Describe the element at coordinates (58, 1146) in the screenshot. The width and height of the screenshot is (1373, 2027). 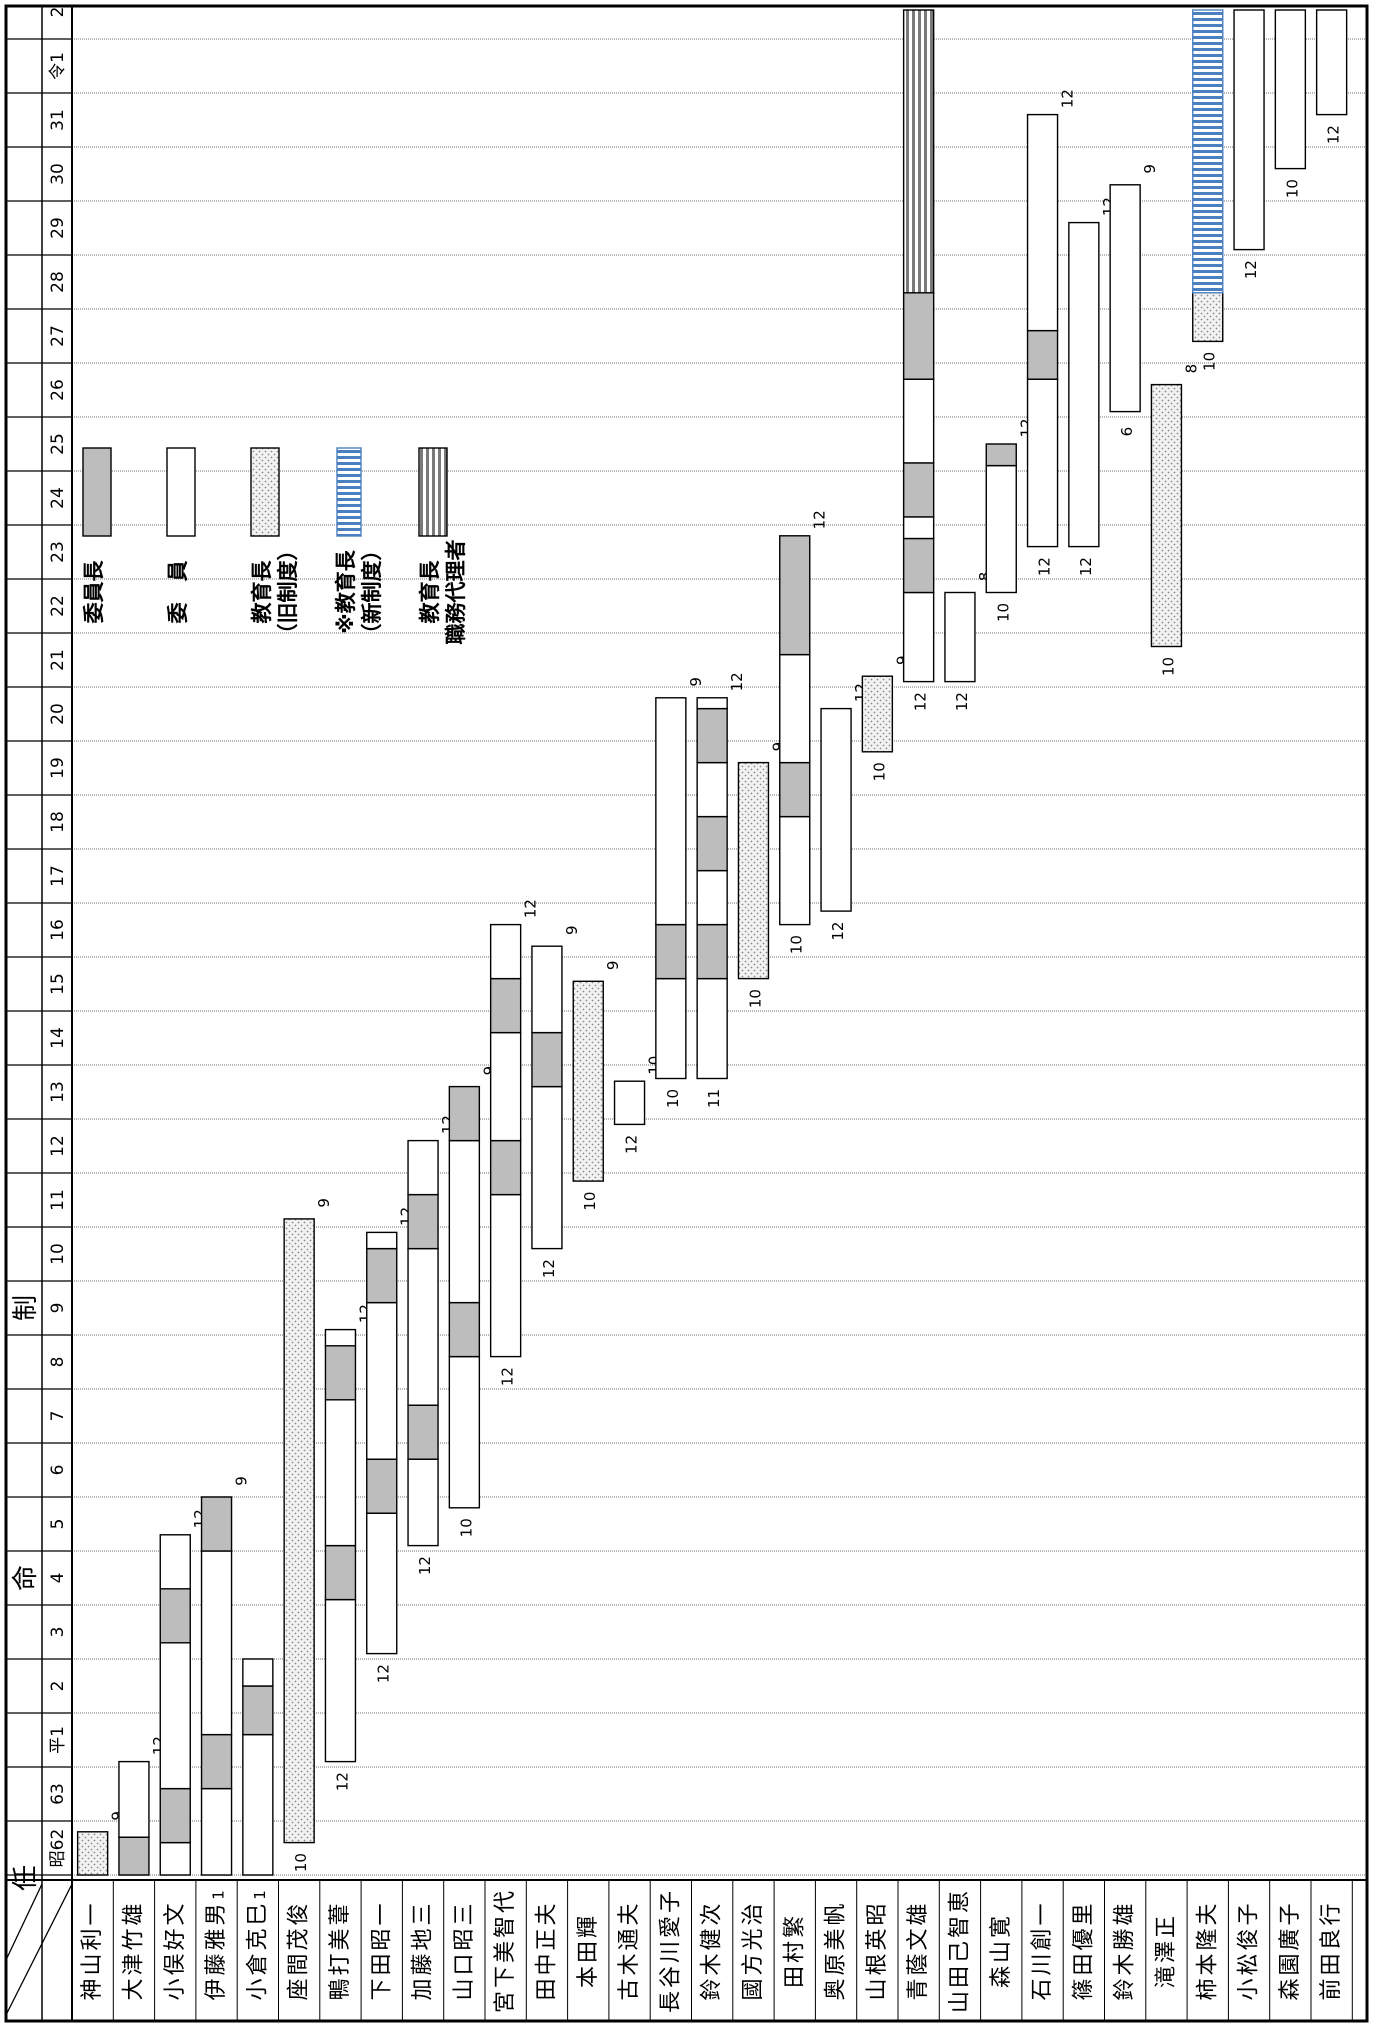
I see `year-label: 12` at that location.